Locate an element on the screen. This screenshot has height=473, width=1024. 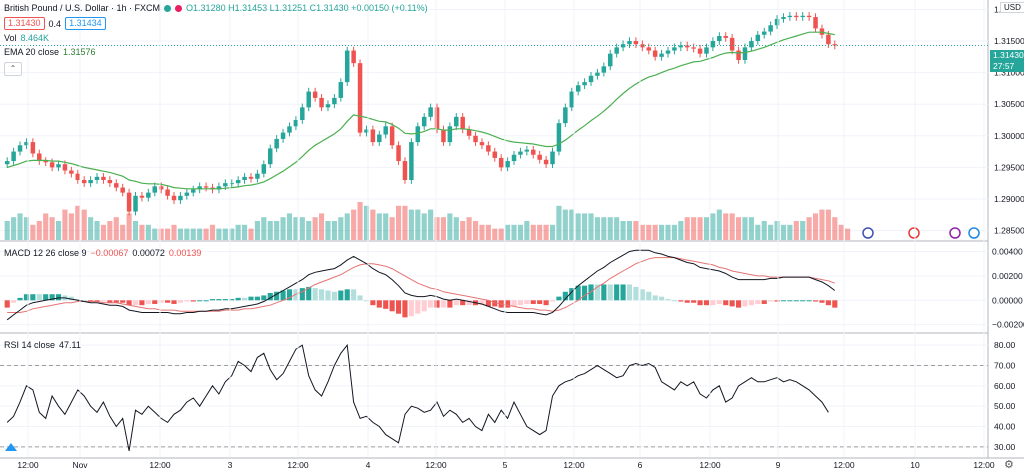
time-tick-label: 6 is located at coordinates (640, 465).